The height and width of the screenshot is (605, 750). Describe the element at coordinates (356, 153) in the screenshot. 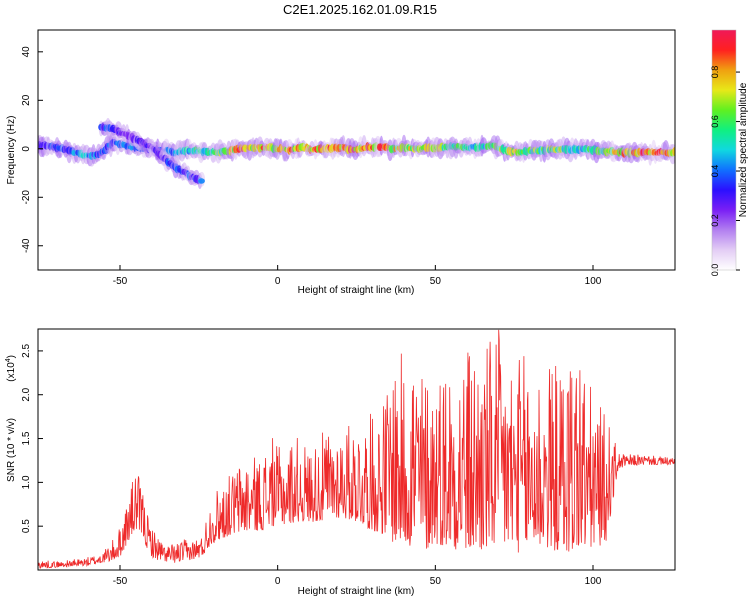

I see `spectrogram-heatmap` at that location.